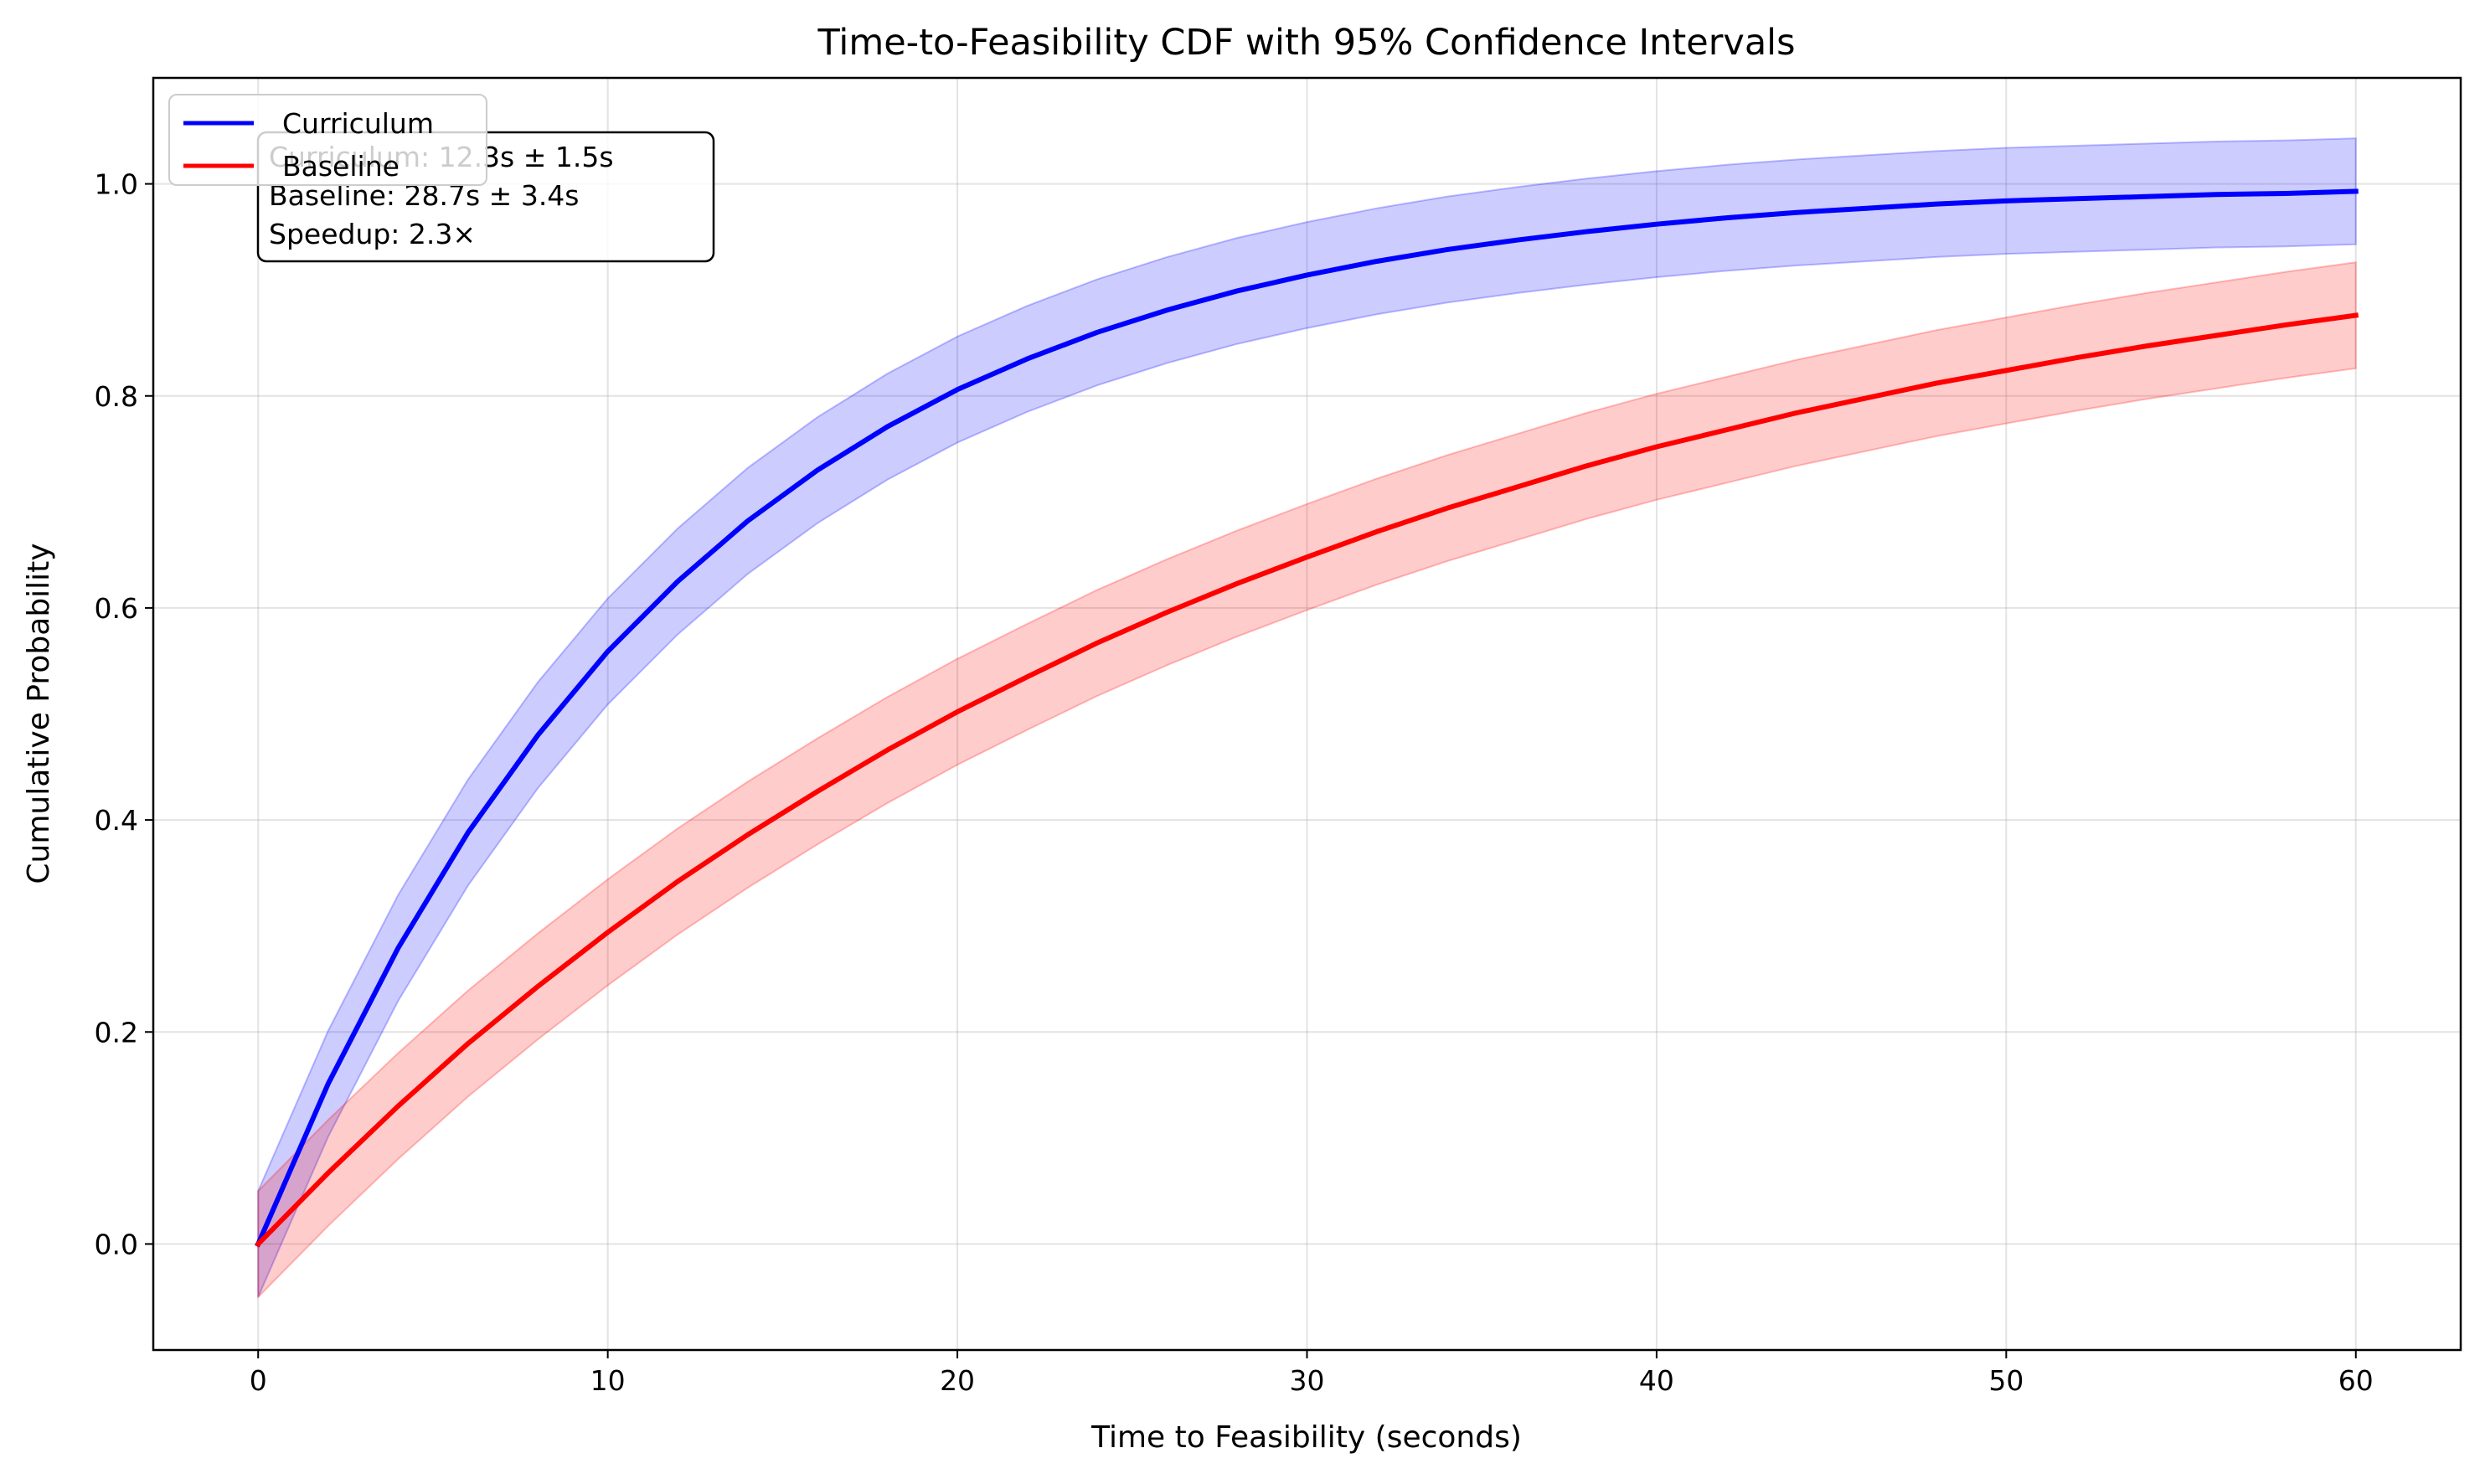 The height and width of the screenshot is (1484, 2485). I want to click on x-tick-label: 30, so click(1307, 1380).